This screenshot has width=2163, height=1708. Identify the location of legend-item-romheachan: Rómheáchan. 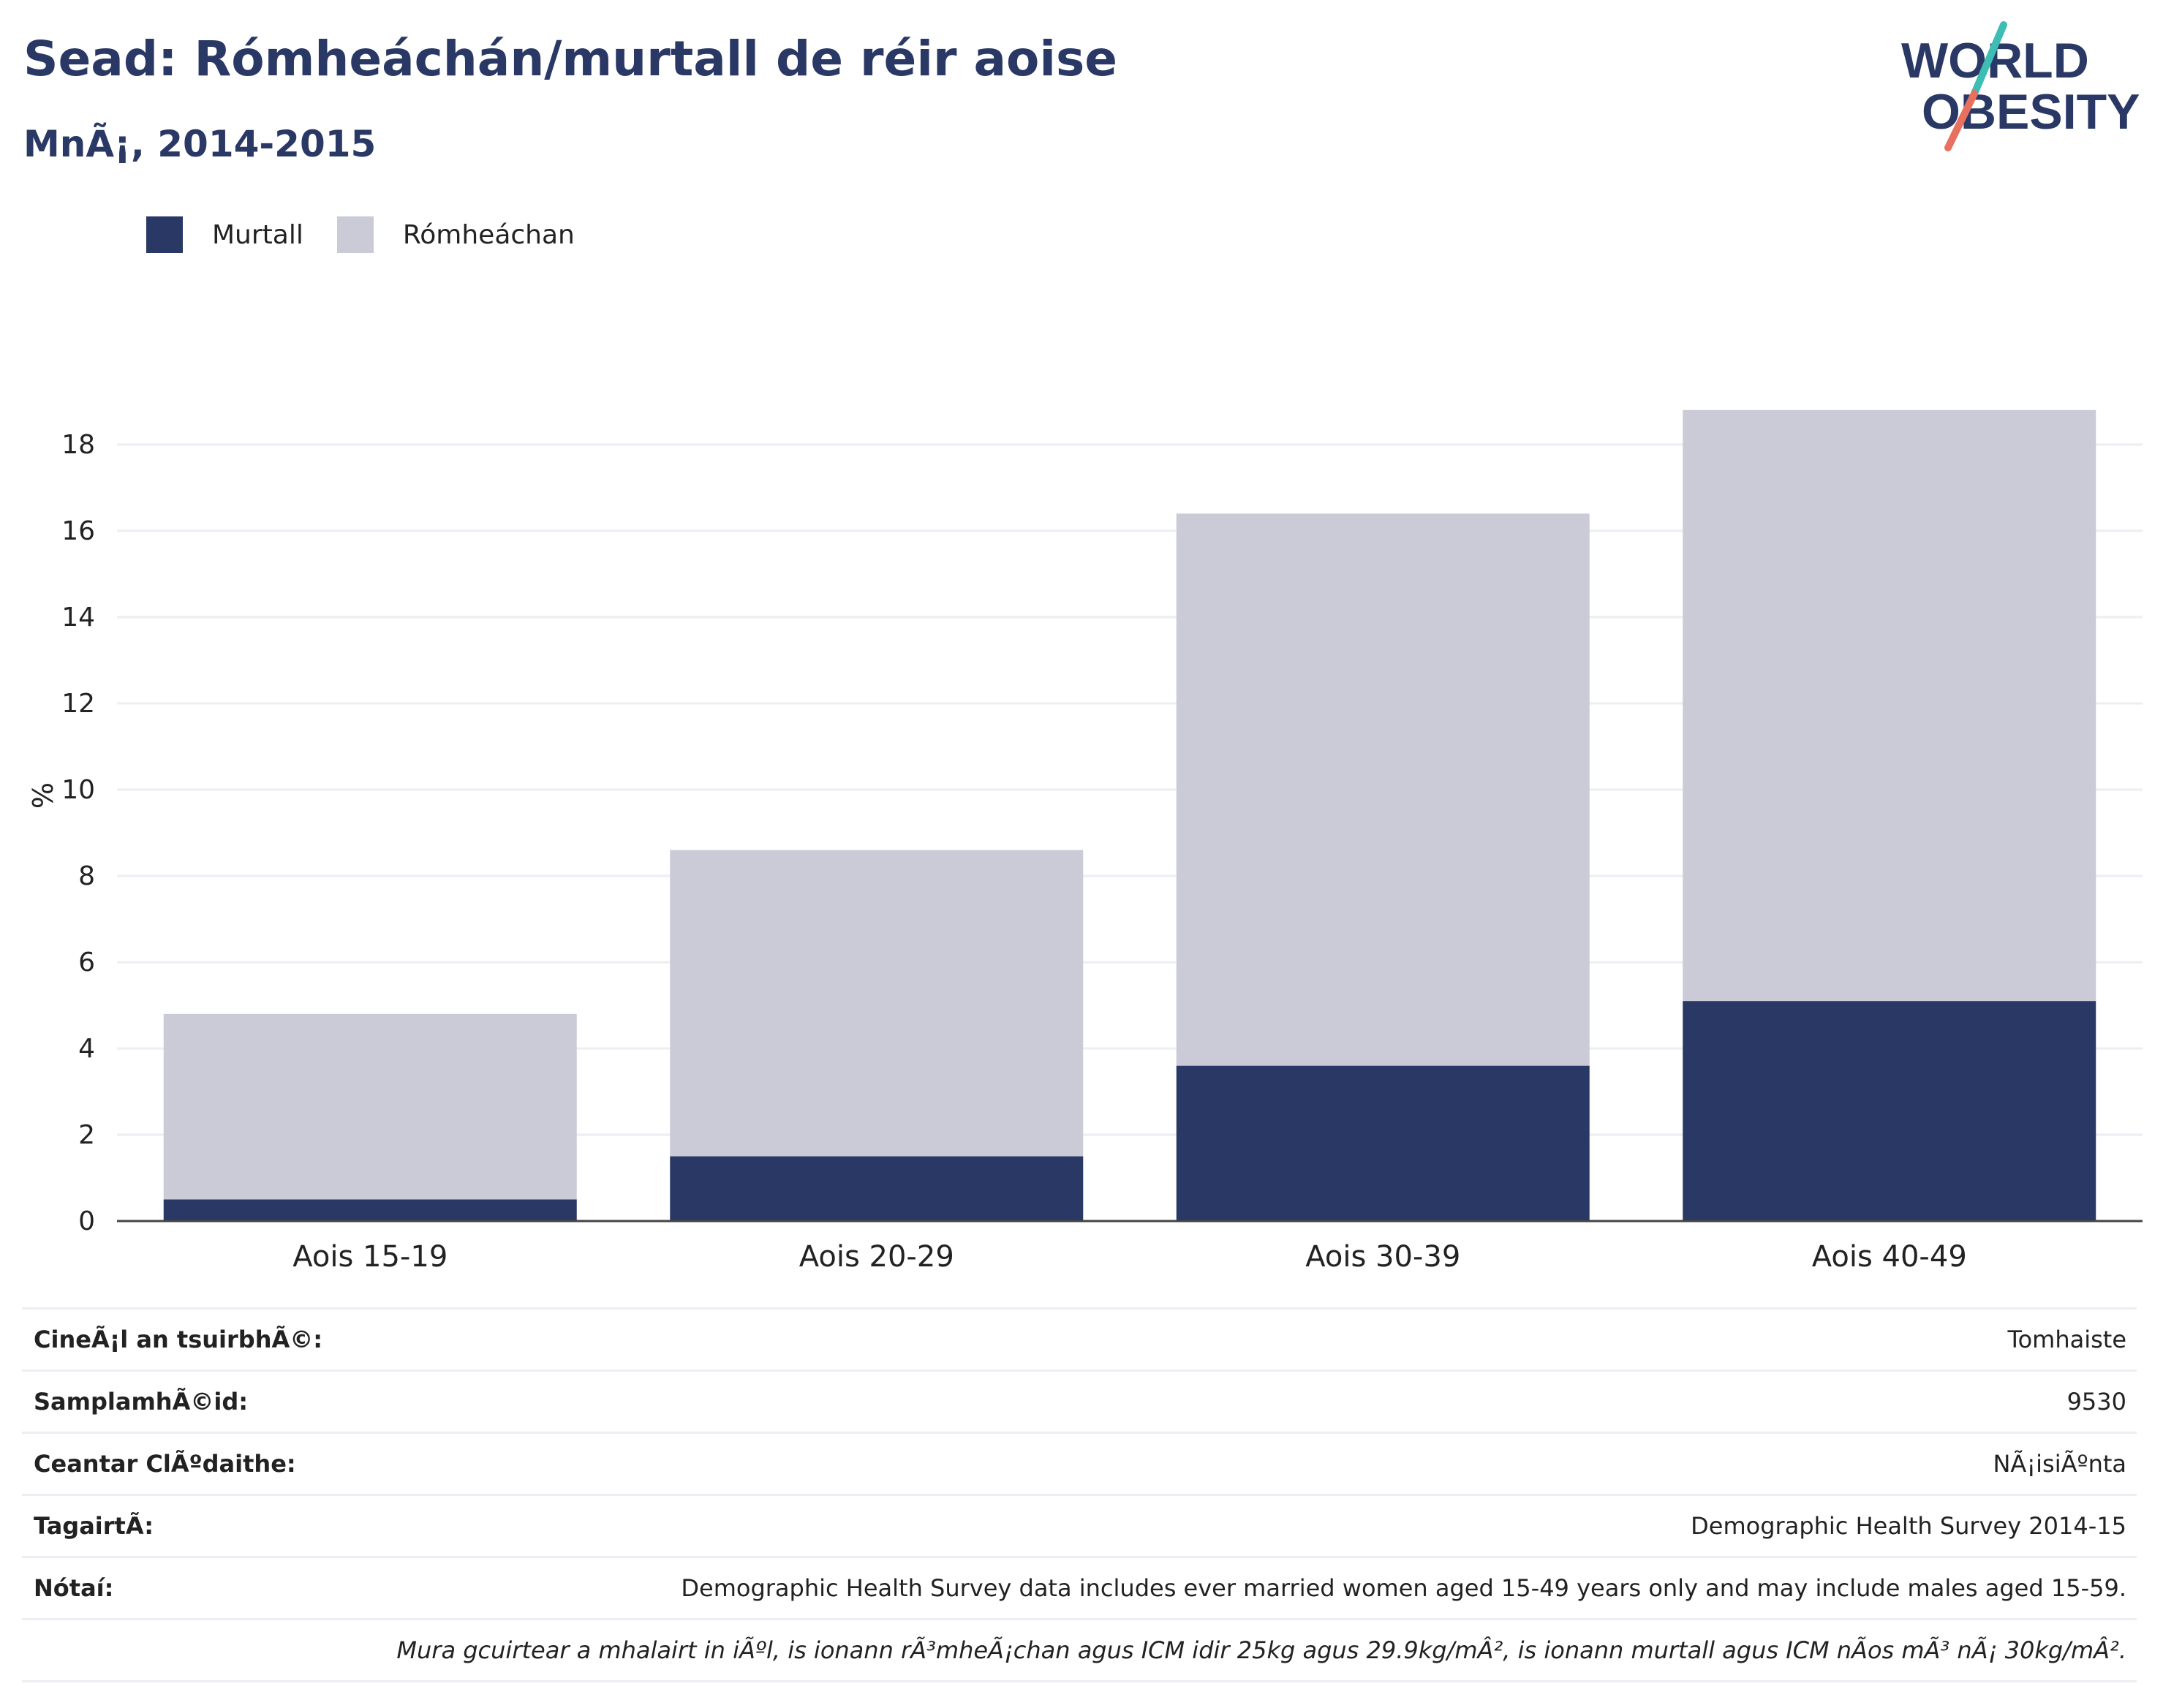
(456, 234).